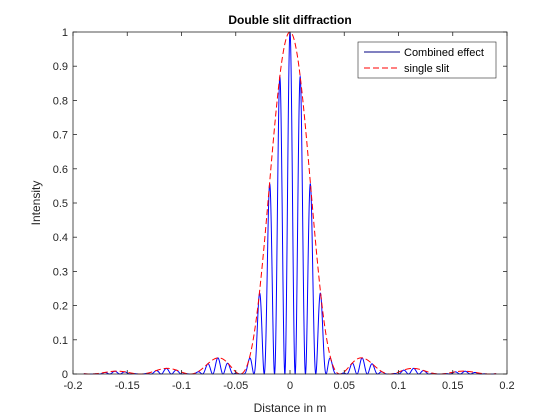 This screenshot has height=420, width=560. What do you see at coordinates (444, 53) in the screenshot?
I see `legend-label-combined-effect: Combined effect` at bounding box center [444, 53].